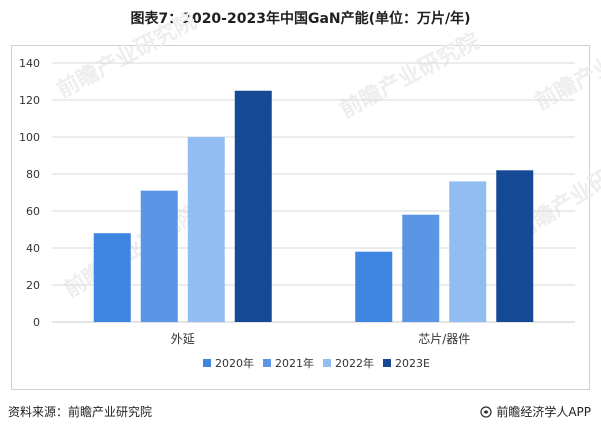  Describe the element at coordinates (29, 137) in the screenshot. I see `y-tick-label: 100` at that location.